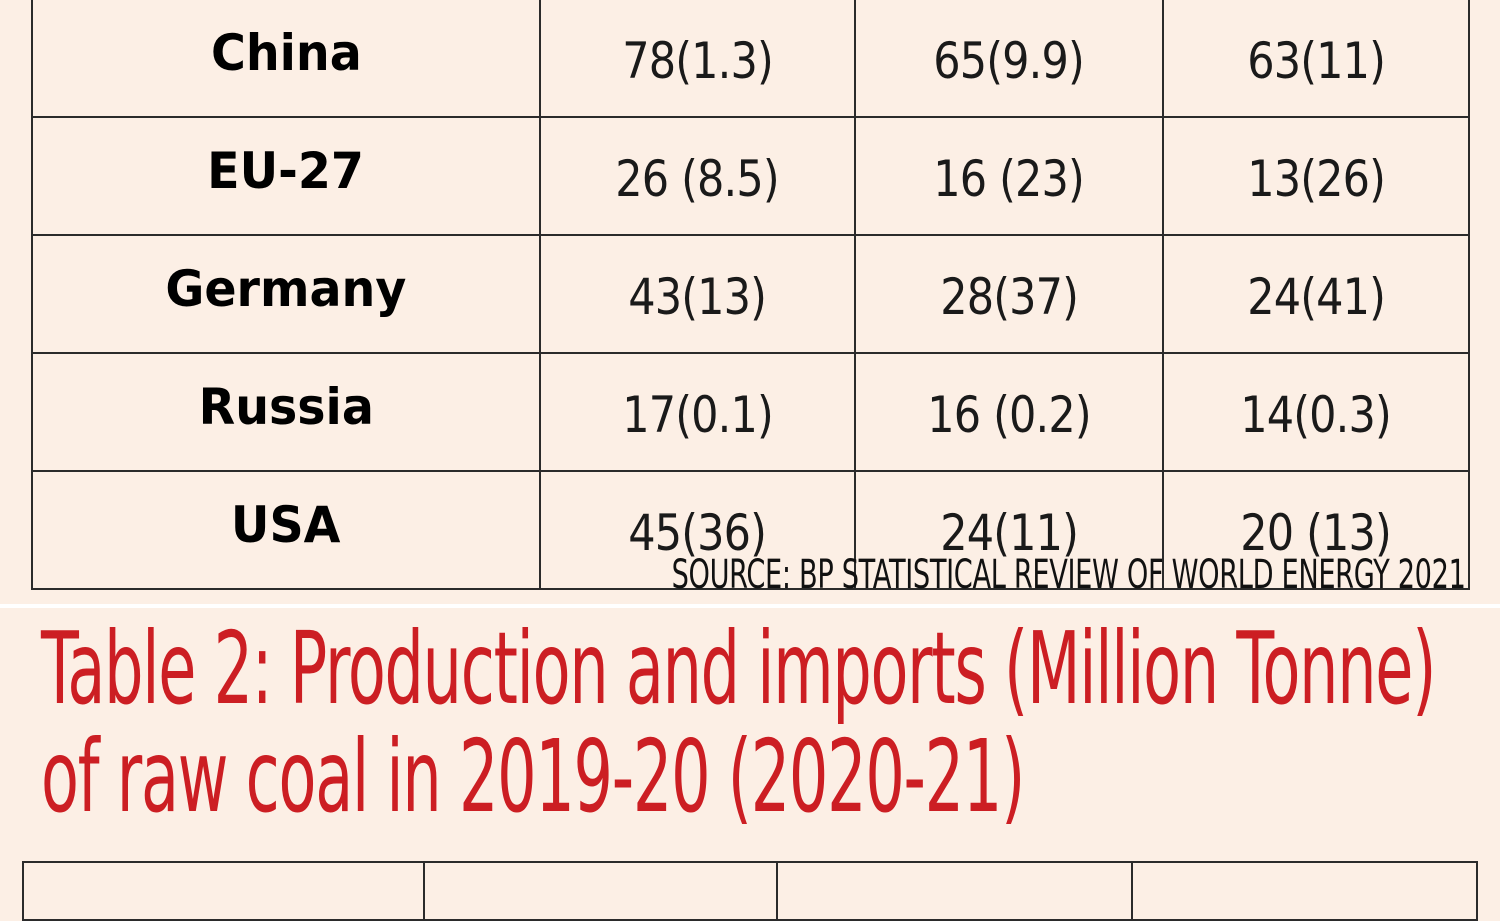 The width and height of the screenshot is (1500, 921). Describe the element at coordinates (286, 412) in the screenshot. I see `country-cell: Russia` at that location.